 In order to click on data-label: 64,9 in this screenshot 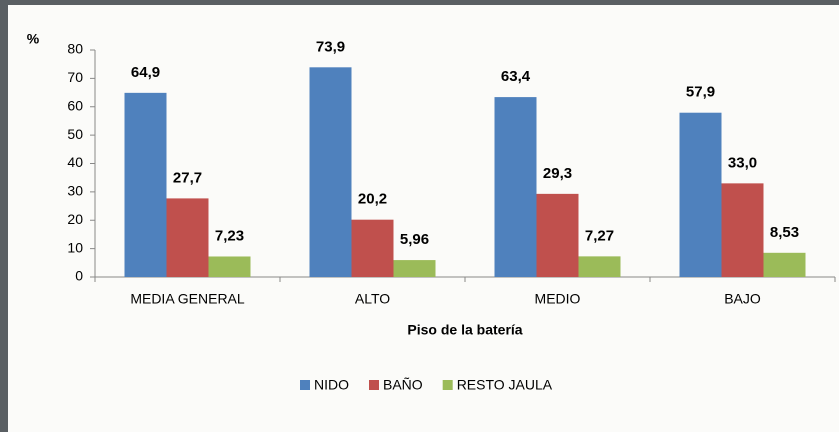, I will do `click(145, 72)`.